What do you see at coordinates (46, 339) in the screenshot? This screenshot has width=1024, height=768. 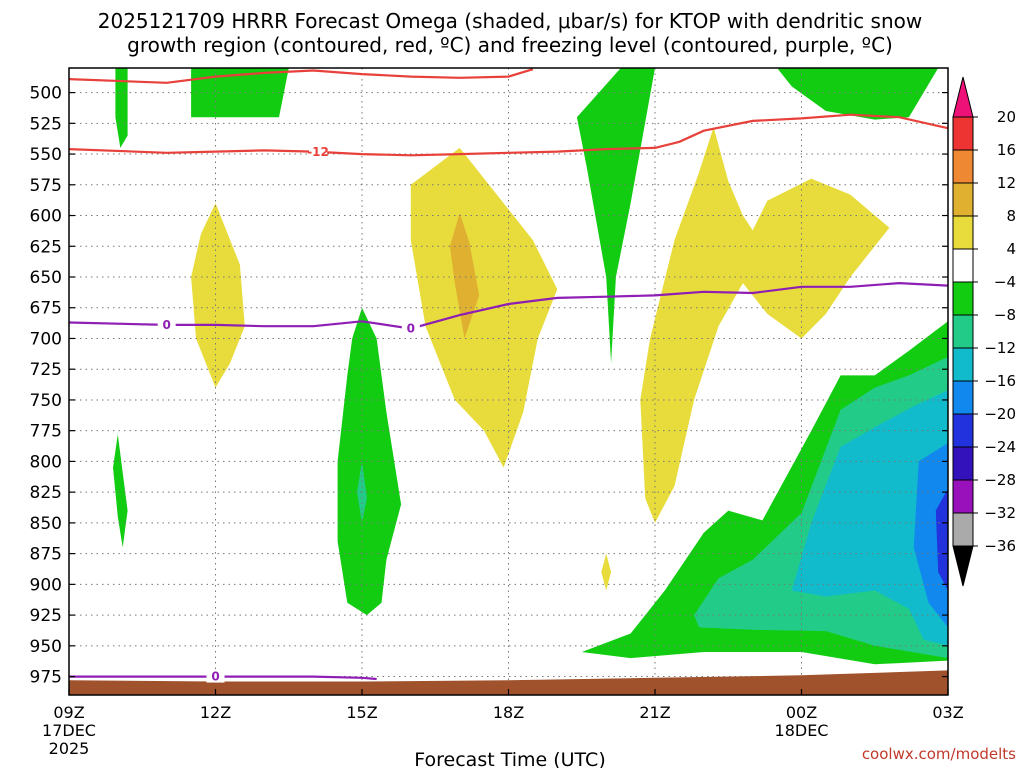 I see `y-tick-label: 700` at bounding box center [46, 339].